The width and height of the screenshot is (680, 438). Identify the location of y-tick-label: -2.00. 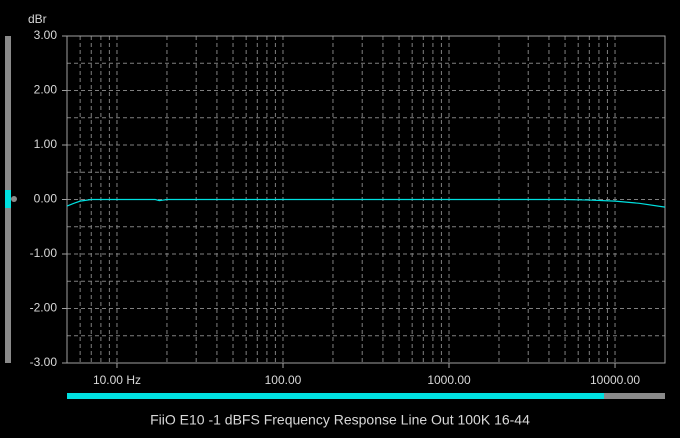
(44, 308).